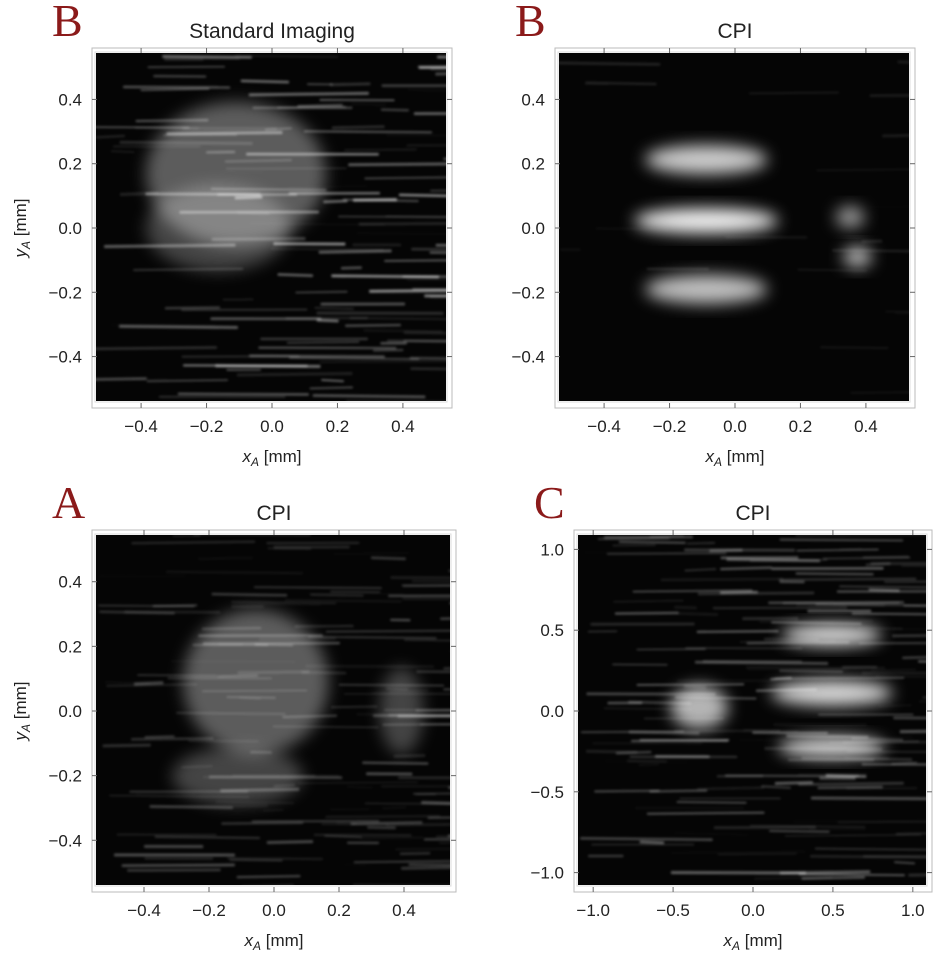 Image resolution: width=937 pixels, height=968 pixels. What do you see at coordinates (533, 99) in the screenshot?
I see `y-tick-label: 0.4` at bounding box center [533, 99].